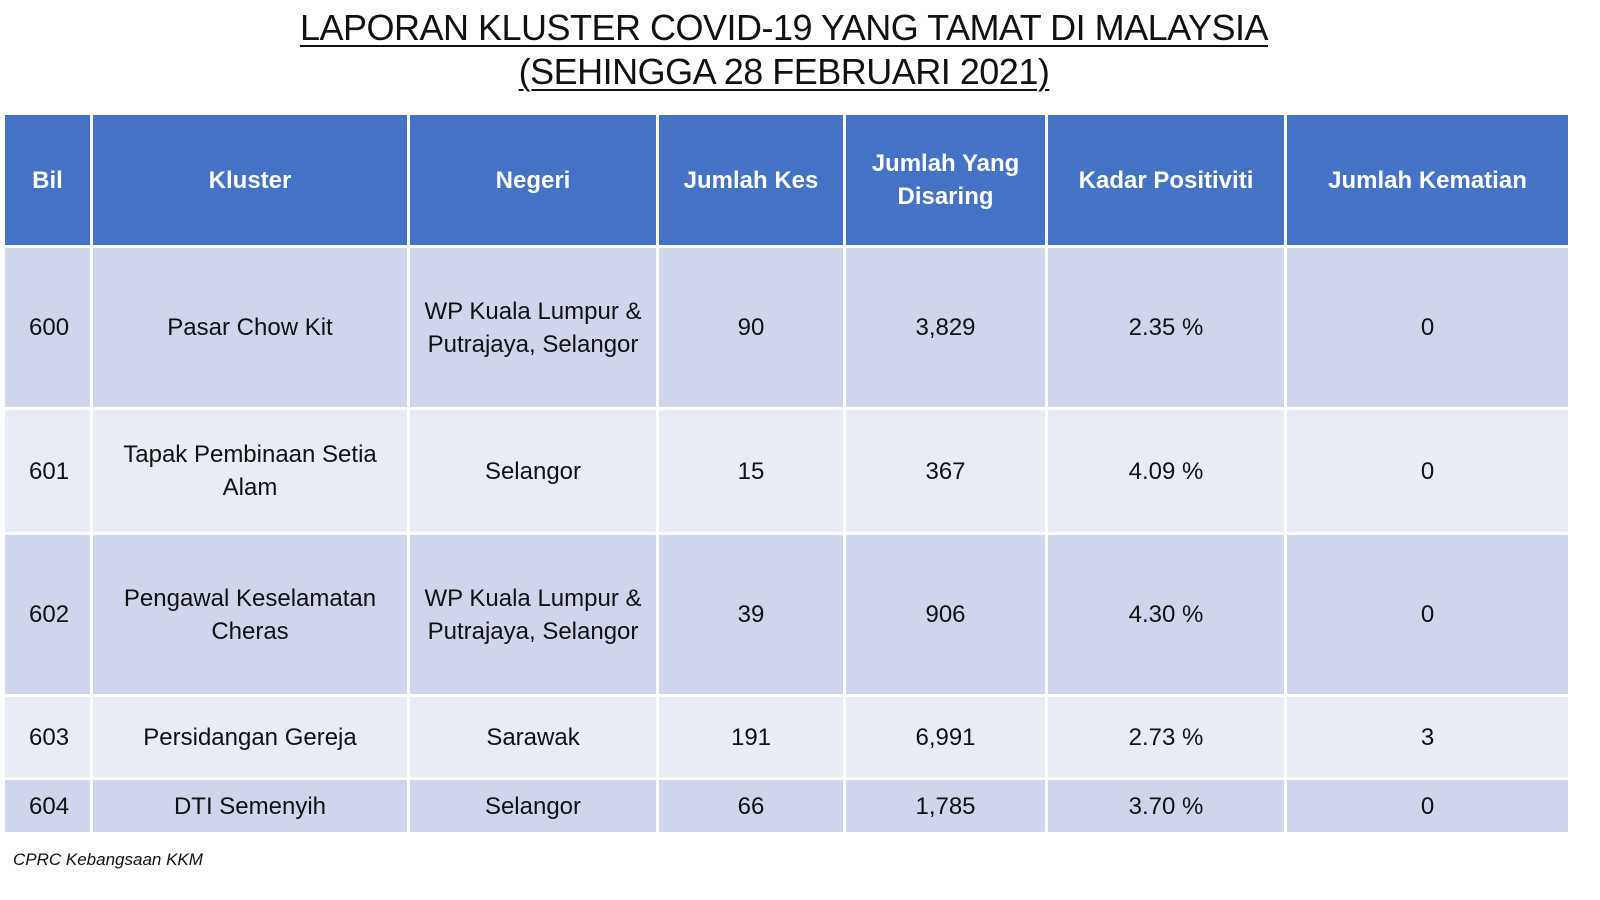 This screenshot has height=900, width=1600. What do you see at coordinates (250, 614) in the screenshot?
I see `cell-kluster: Pengawal Keselamatan Cheras` at bounding box center [250, 614].